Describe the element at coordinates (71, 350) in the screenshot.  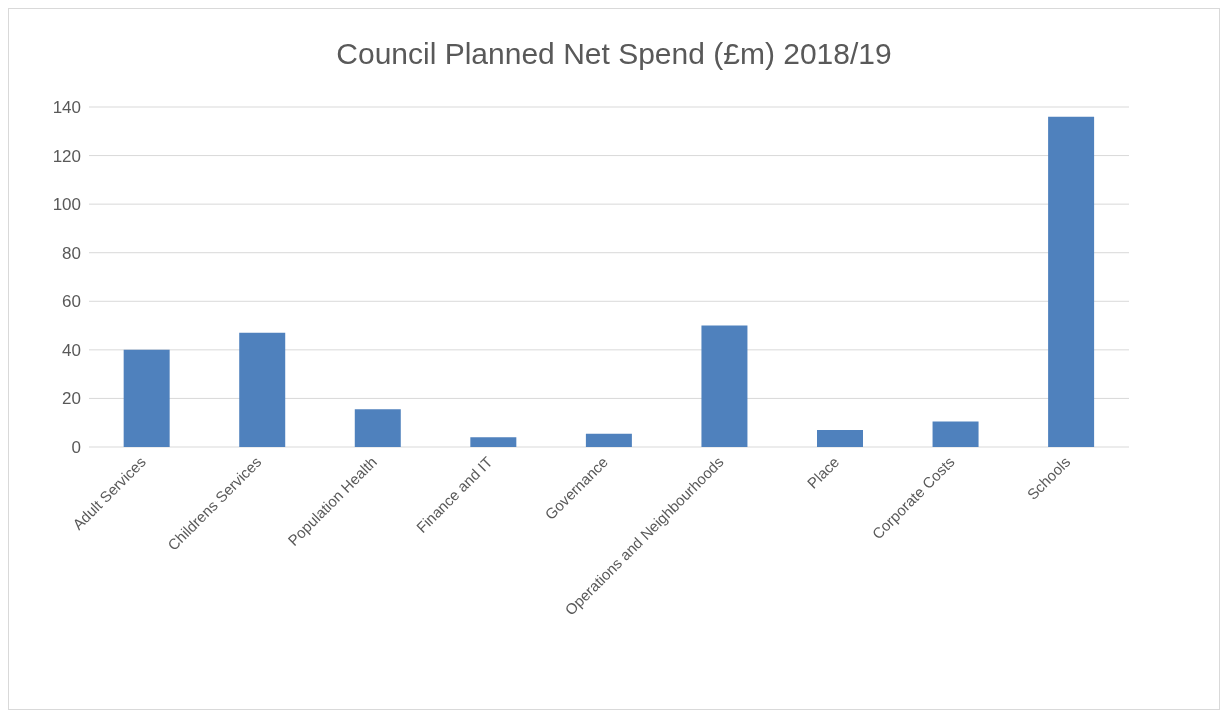
I see `y-tick-label: 40` at that location.